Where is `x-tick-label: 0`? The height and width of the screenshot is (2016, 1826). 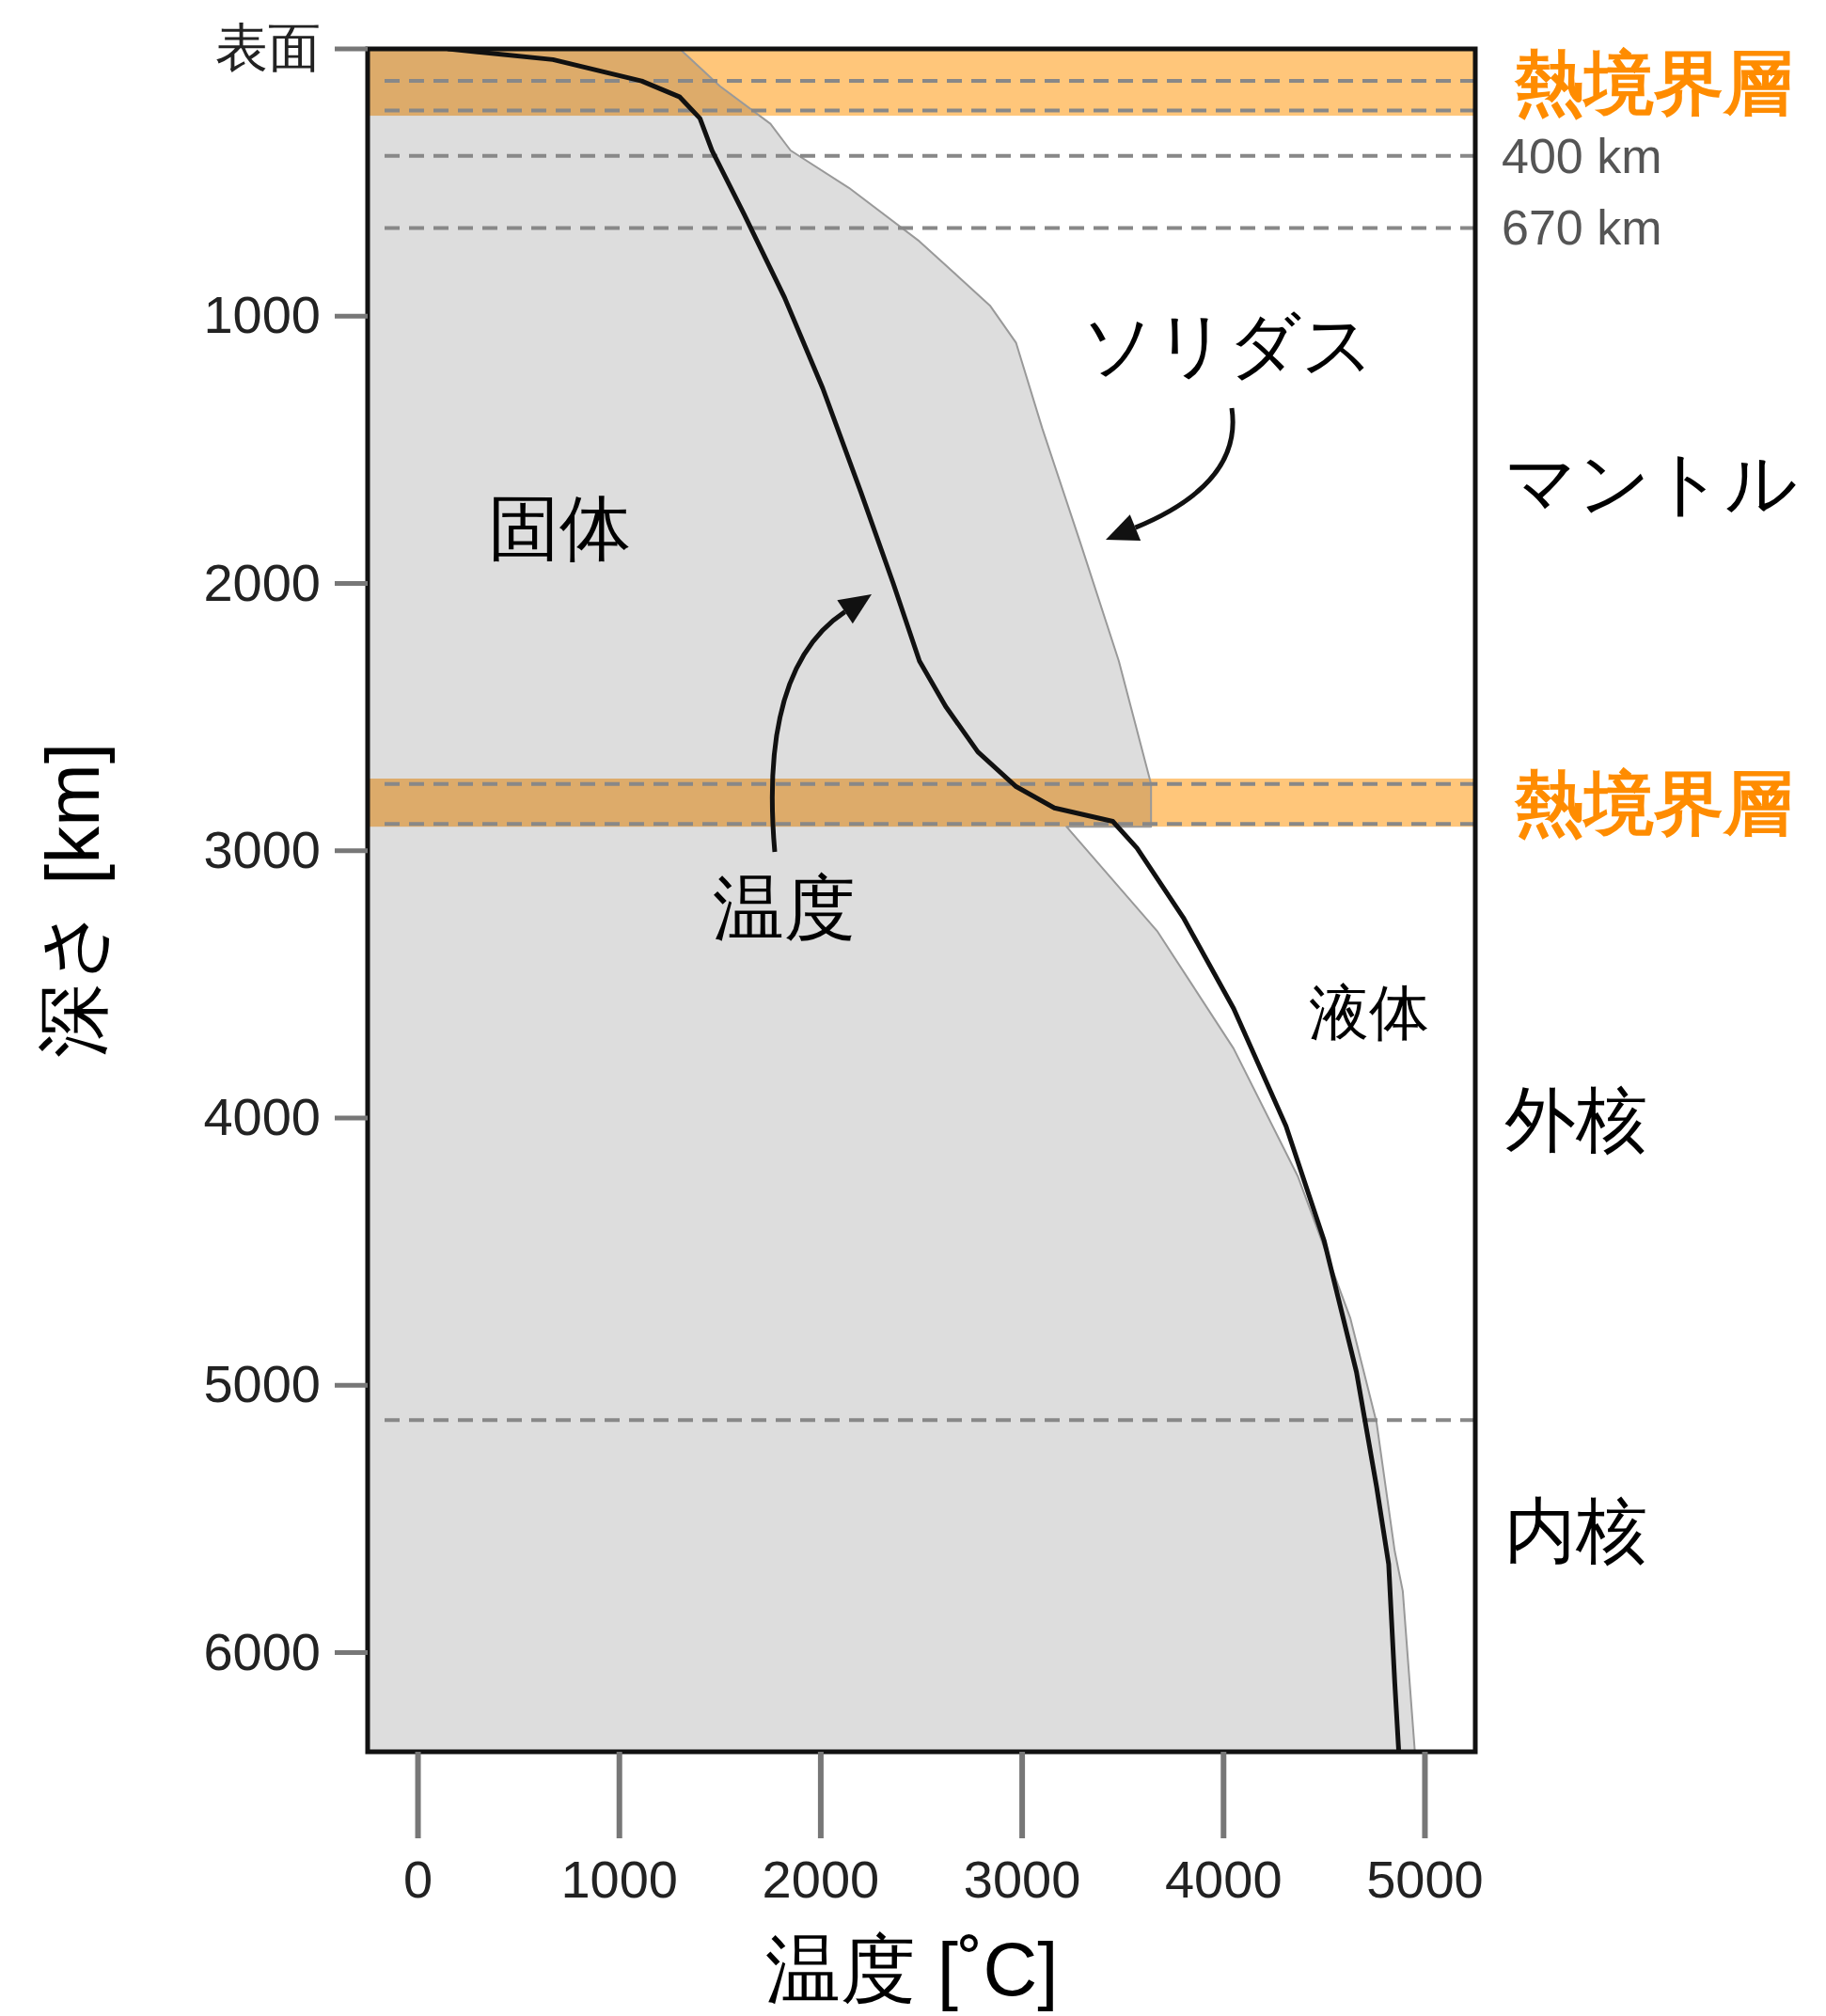 x-tick-label: 0 is located at coordinates (417, 1879).